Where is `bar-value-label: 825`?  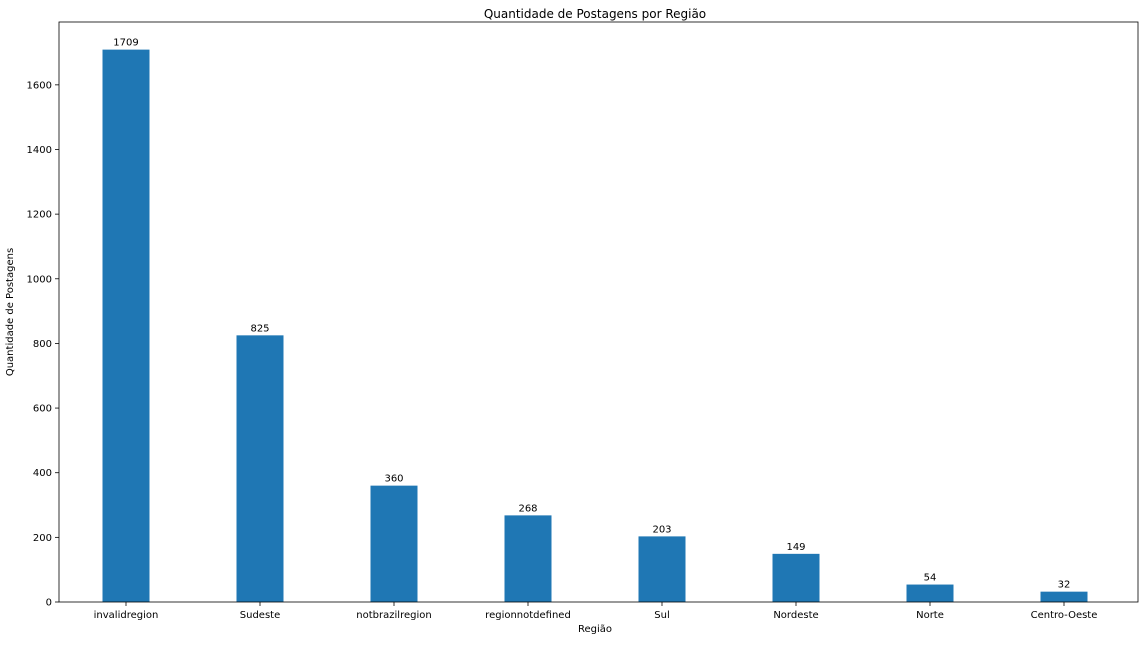
bar-value-label: 825 is located at coordinates (259, 328).